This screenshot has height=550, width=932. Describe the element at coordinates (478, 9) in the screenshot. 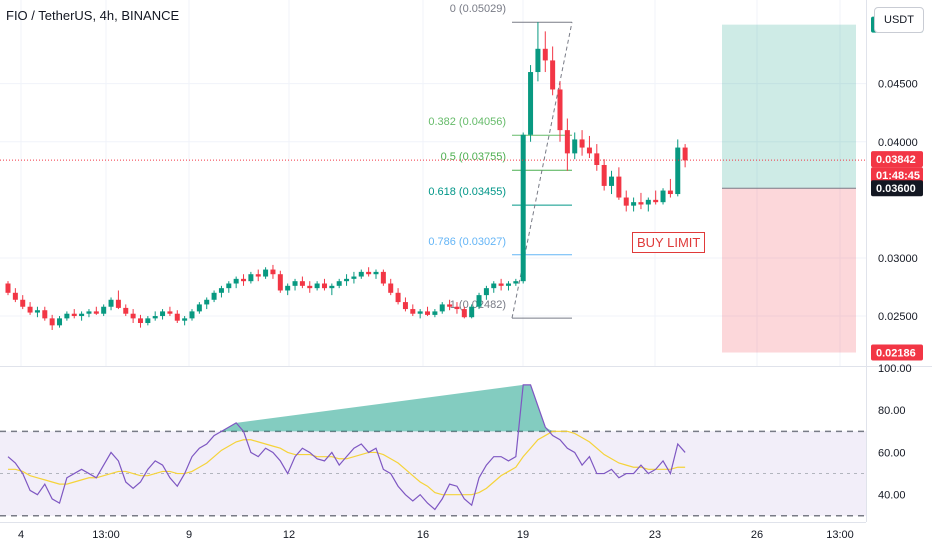

I see `fib-level-label: 0 (0.05029)` at that location.